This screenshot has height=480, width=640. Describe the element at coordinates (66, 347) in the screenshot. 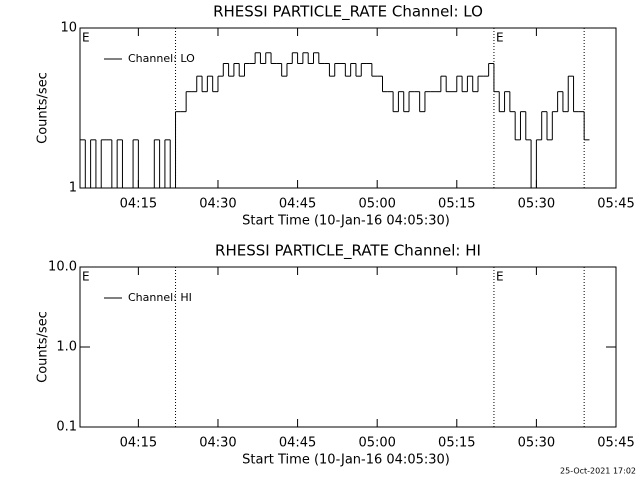

I see `y-tick-label: 1.0` at that location.